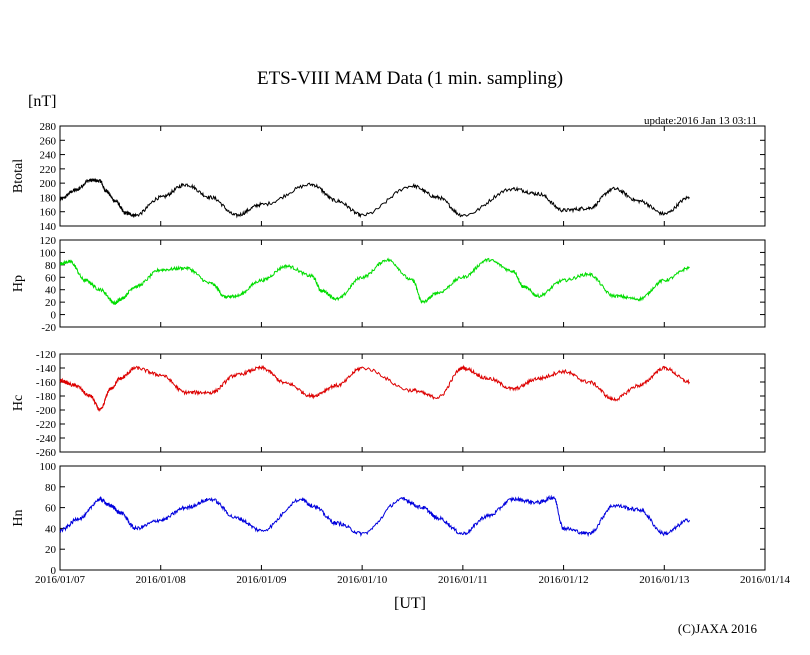 The image size is (810, 655). Describe the element at coordinates (46, 369) in the screenshot. I see `y-tick-label: -140` at that location.